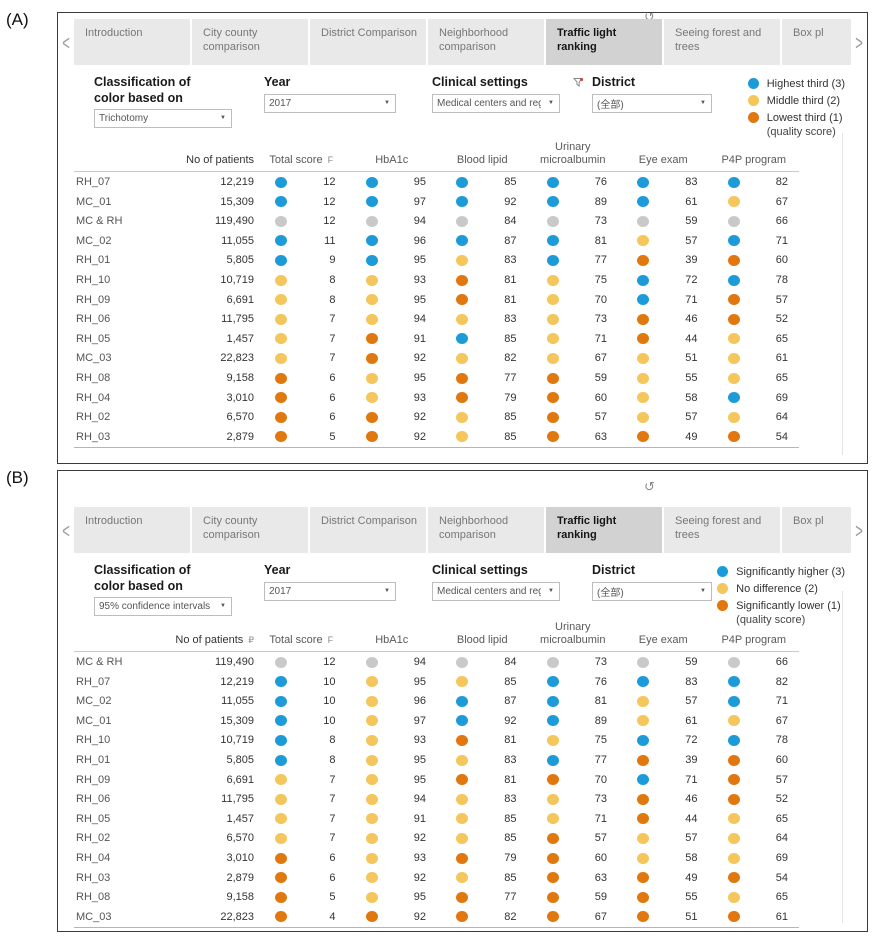  What do you see at coordinates (436, 359) in the screenshot?
I see `table-row: MC_03 22,823 7 92 82 67 51 61` at bounding box center [436, 359].